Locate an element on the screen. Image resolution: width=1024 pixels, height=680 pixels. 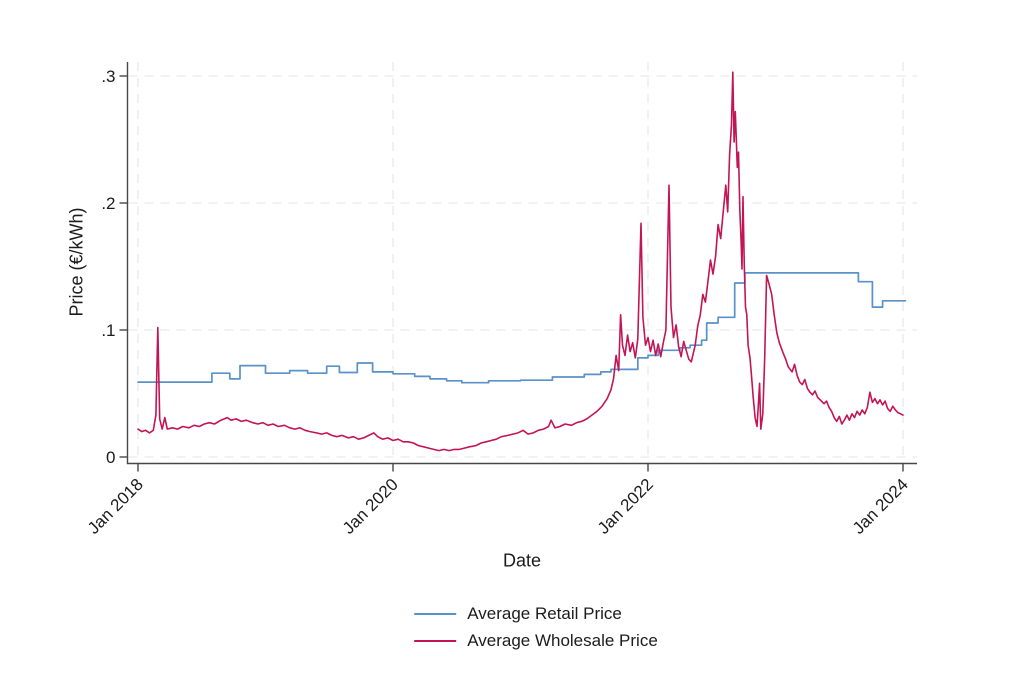
x-tick-label: Jan 2020 is located at coordinates (370, 506).